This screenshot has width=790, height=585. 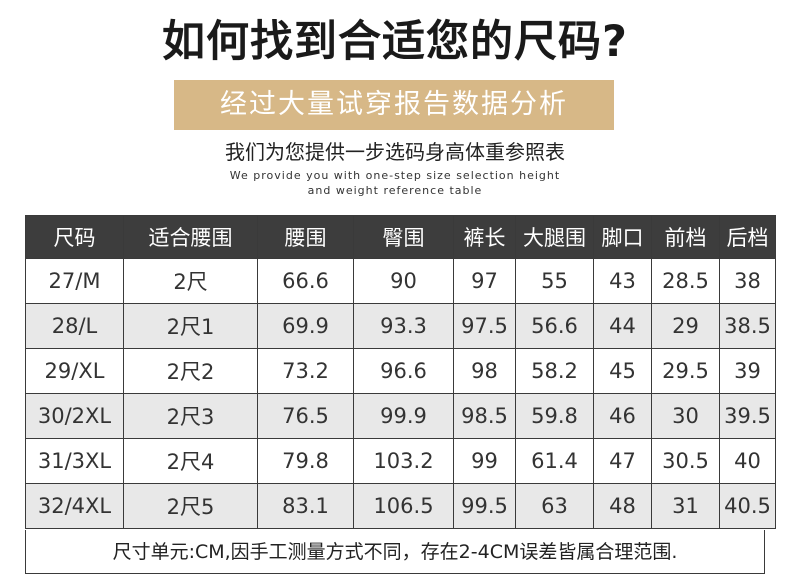 What do you see at coordinates (403, 416) in the screenshot?
I see `table-cell: 99.9` at bounding box center [403, 416].